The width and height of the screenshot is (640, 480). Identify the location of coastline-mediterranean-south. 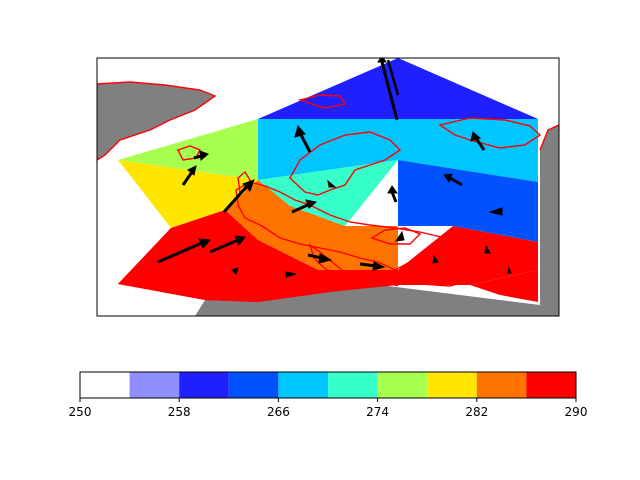
(319, 284).